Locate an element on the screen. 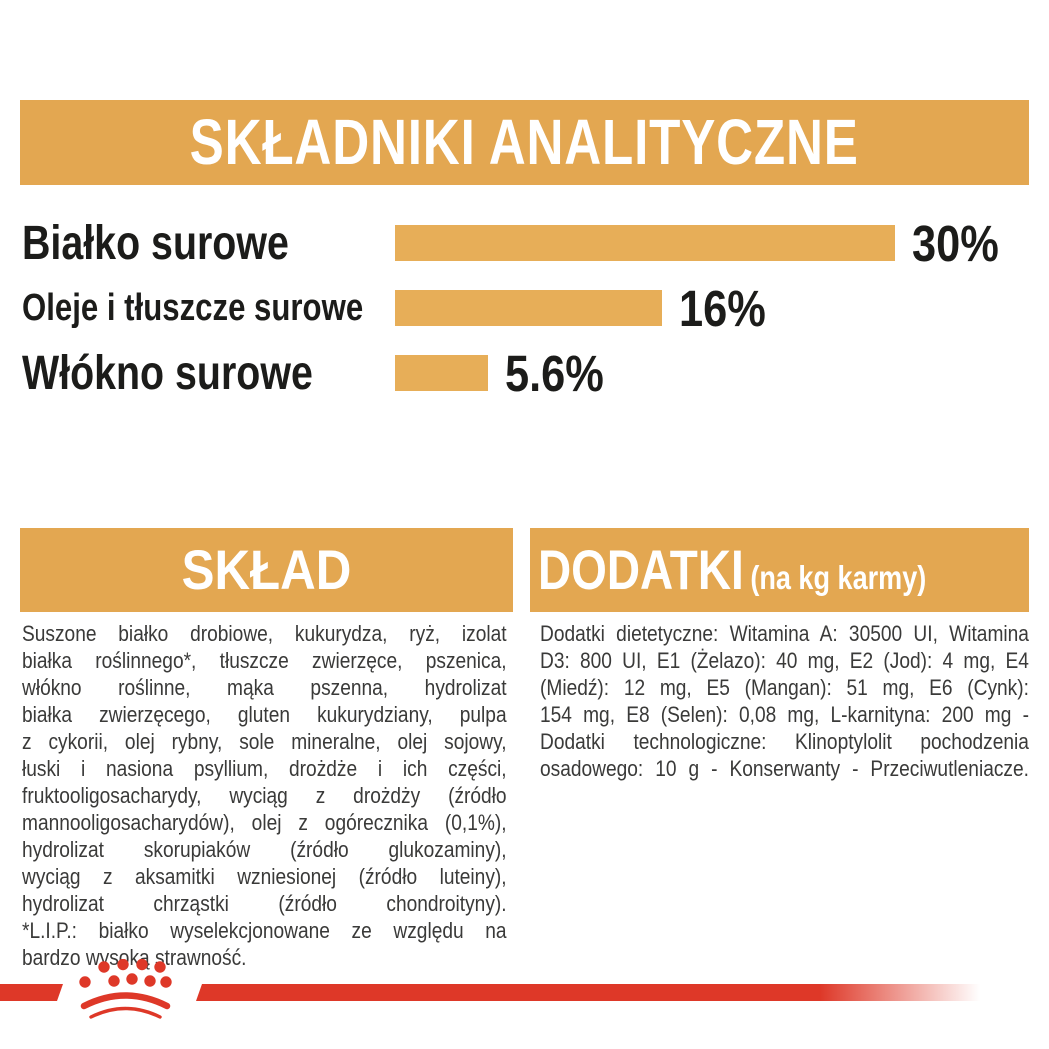 This screenshot has width=1049, height=1049. chart-value-label: 16% is located at coordinates (722, 308).